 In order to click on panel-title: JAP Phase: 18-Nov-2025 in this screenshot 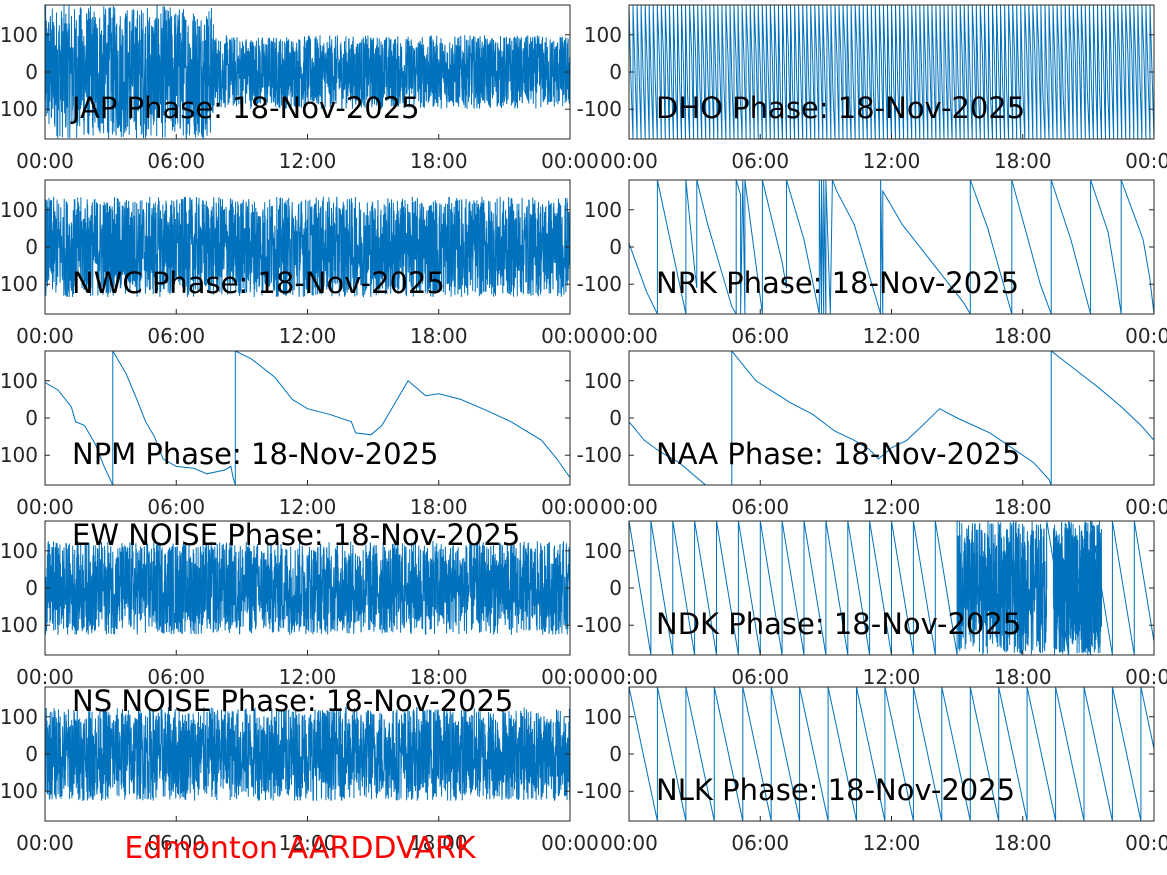, I will do `click(245, 108)`.